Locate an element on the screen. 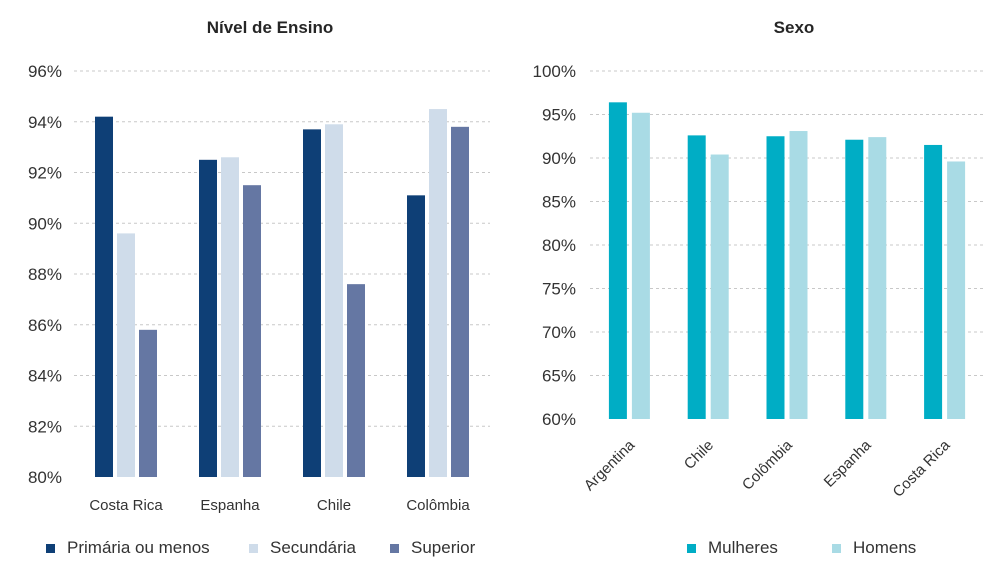 Image resolution: width=984 pixels, height=566 pixels. y-tick-label: 100% is located at coordinates (554, 71).